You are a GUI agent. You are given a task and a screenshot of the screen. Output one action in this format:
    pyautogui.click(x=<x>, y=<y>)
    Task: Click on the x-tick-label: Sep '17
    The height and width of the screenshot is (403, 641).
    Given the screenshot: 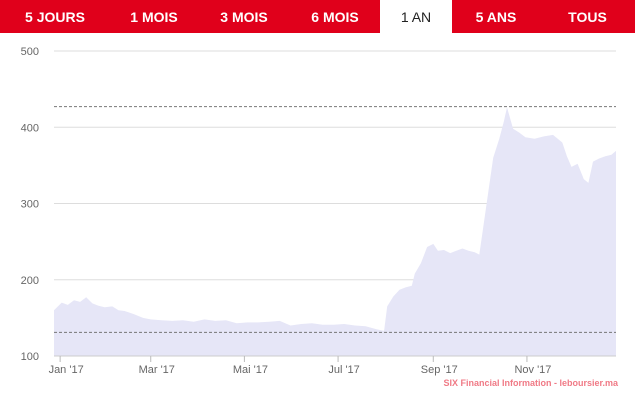 What is the action you would take?
    pyautogui.click(x=439, y=370)
    